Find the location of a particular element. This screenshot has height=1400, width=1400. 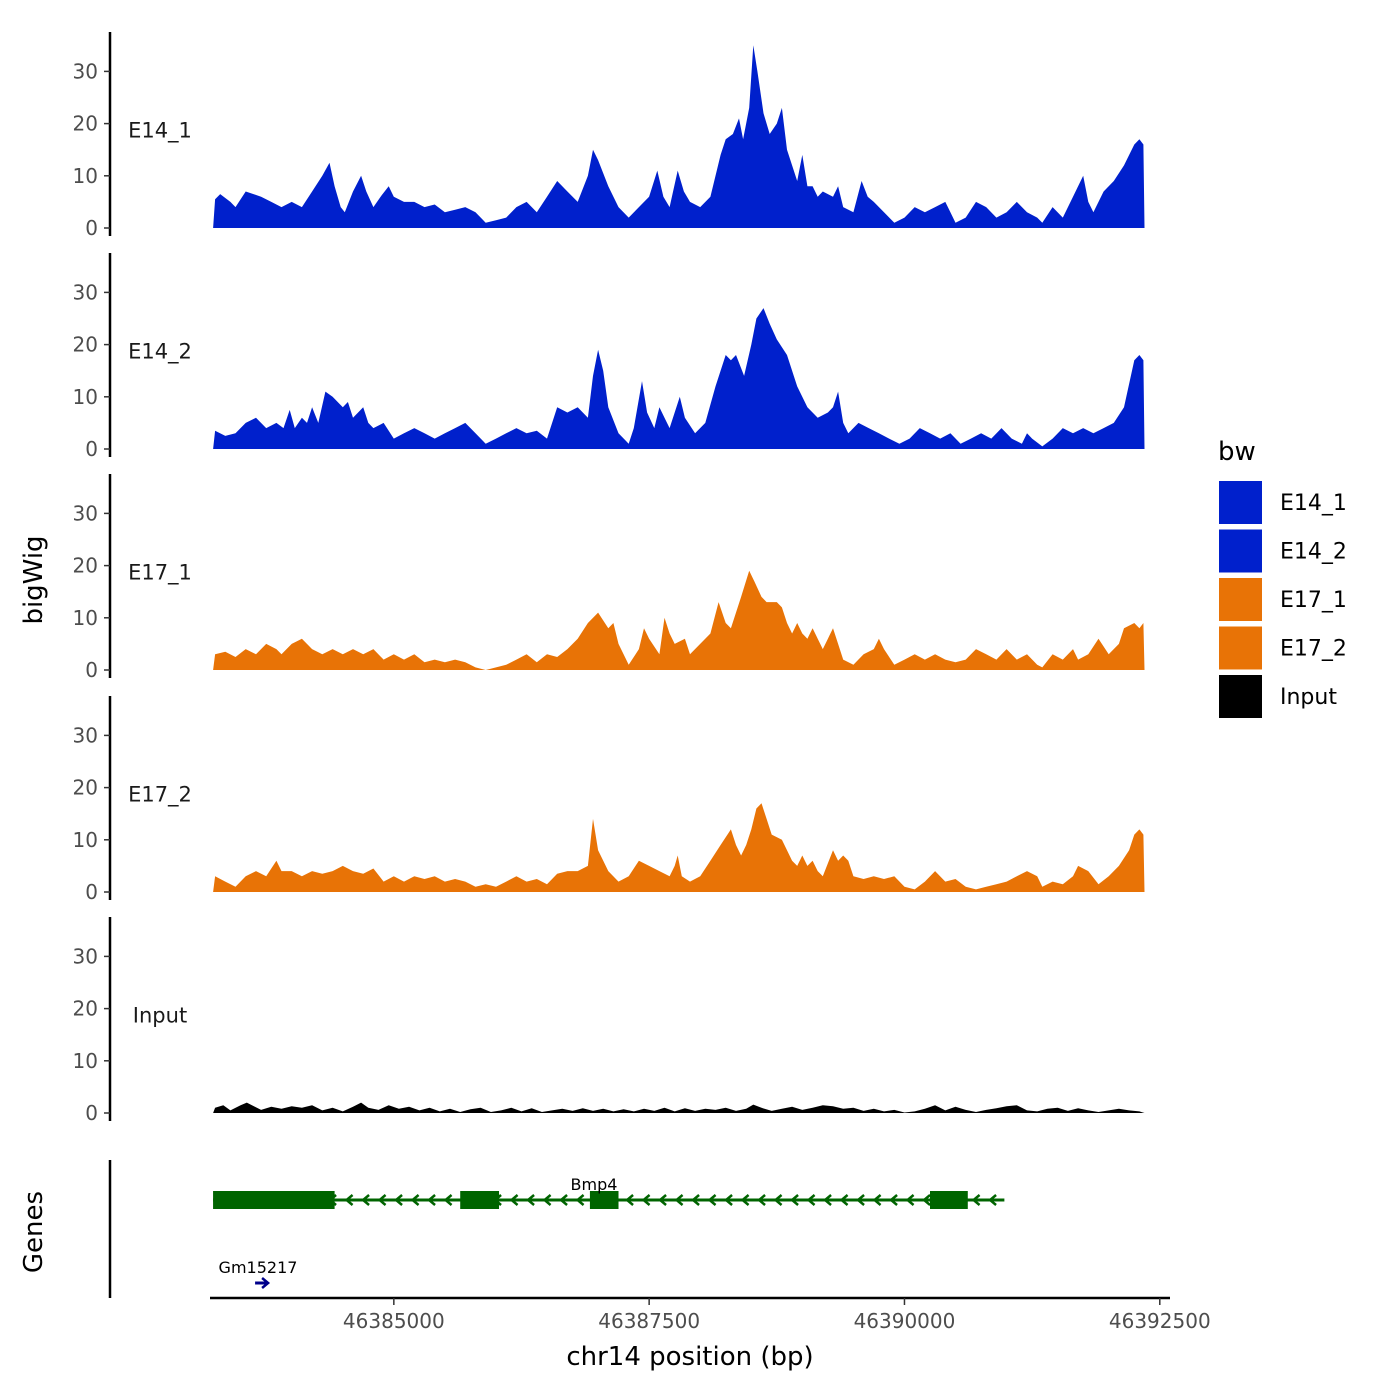

x-axis-title: chr14 position (bp) is located at coordinates (689, 1357).